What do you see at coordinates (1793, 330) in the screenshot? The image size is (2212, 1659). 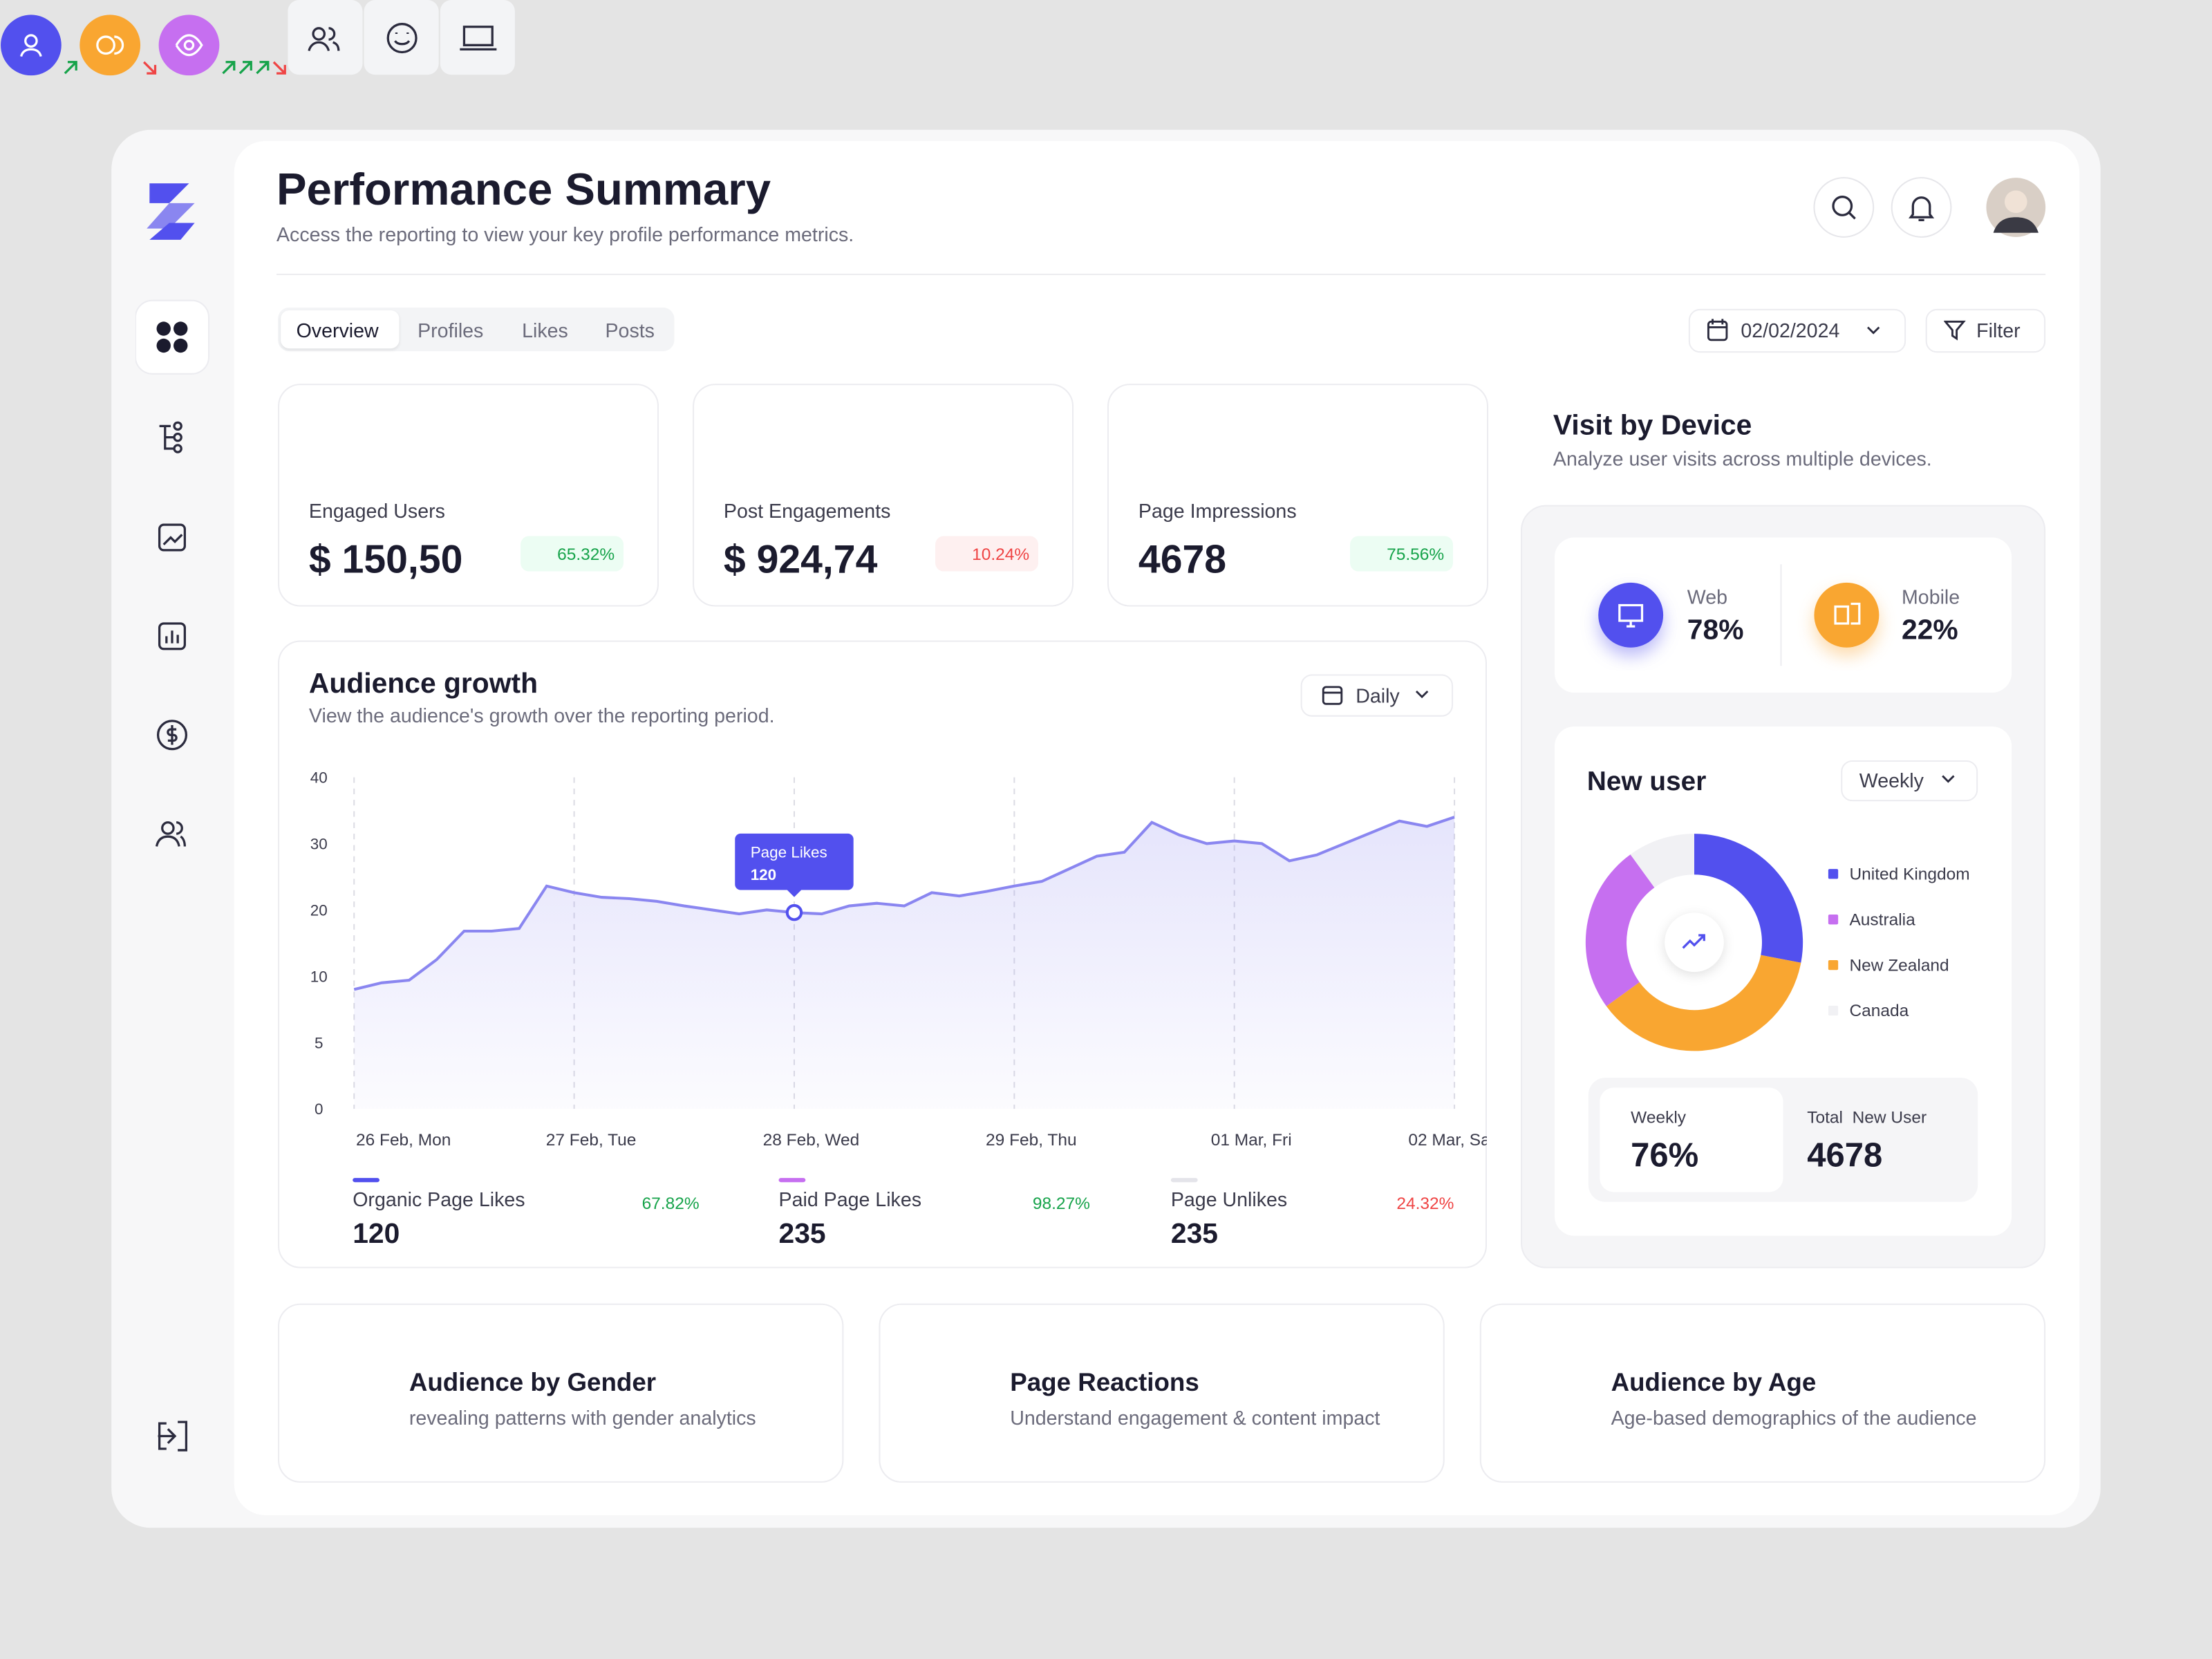 I see `date-icons` at bounding box center [1793, 330].